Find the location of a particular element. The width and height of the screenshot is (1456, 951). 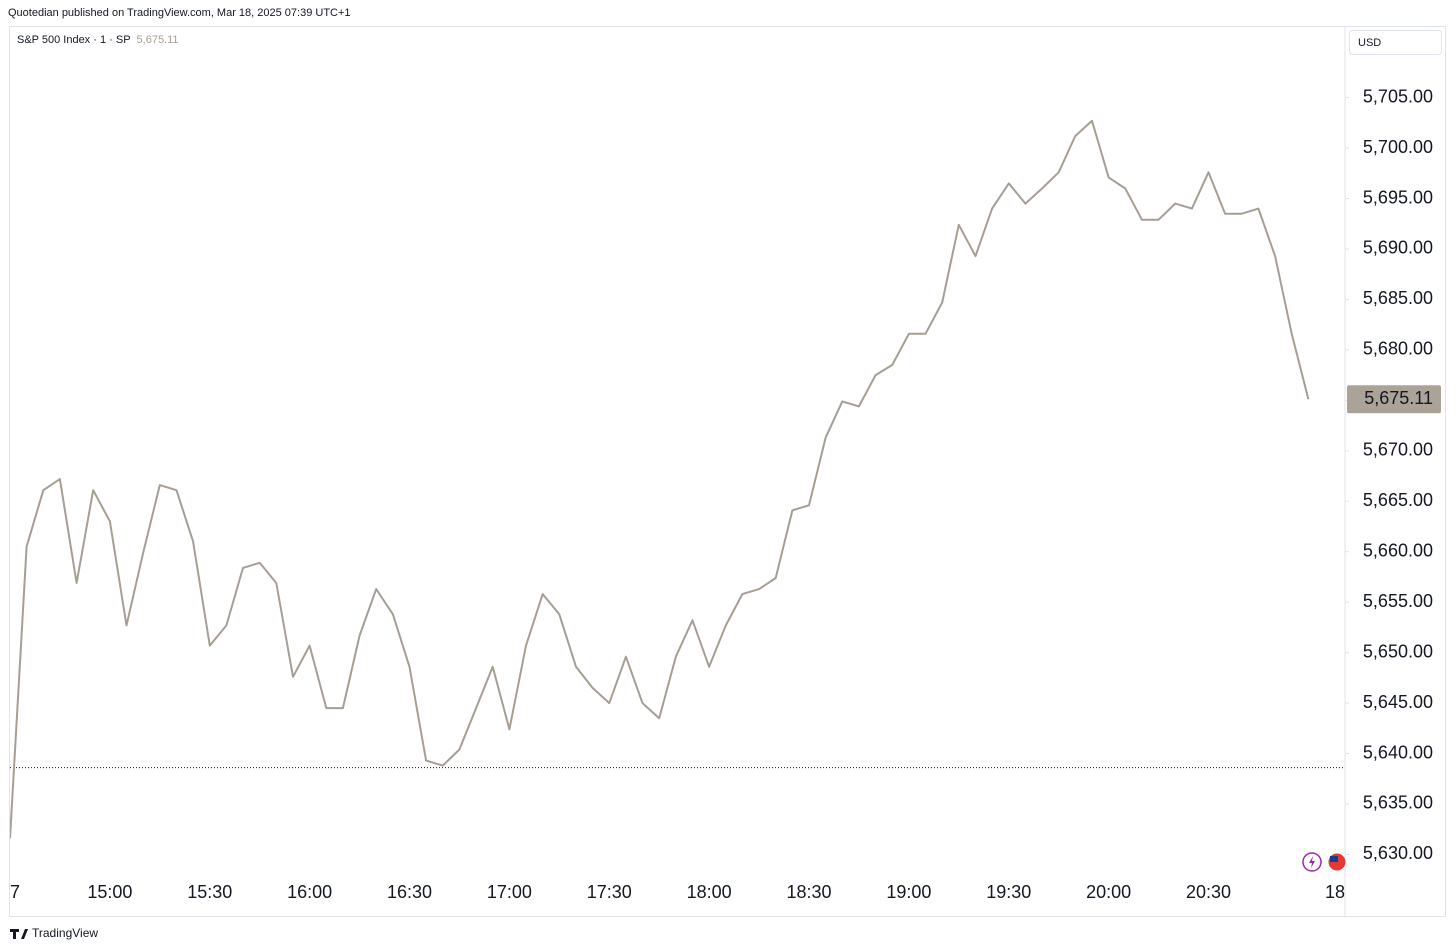

x-tick-label: 17:00 is located at coordinates (509, 892).